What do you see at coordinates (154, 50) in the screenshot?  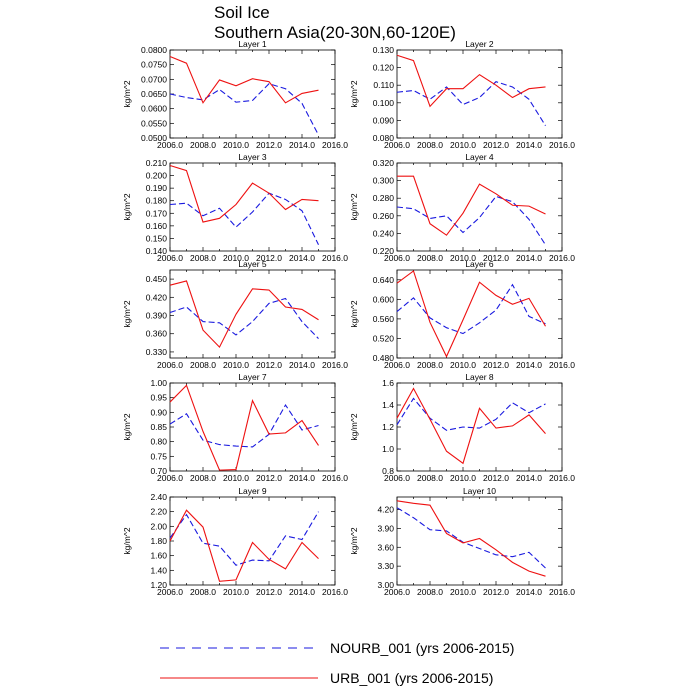 I see `y-tick-label: 0.0800` at bounding box center [154, 50].